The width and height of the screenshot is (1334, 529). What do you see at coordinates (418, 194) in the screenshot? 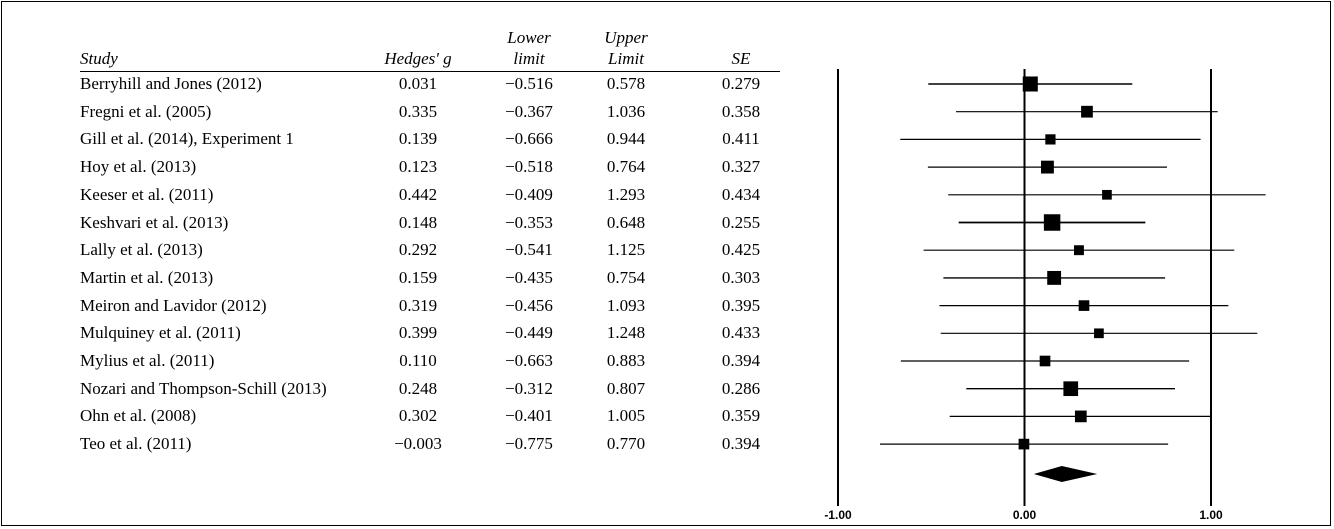
I see `cell-g: 0.442` at bounding box center [418, 194].